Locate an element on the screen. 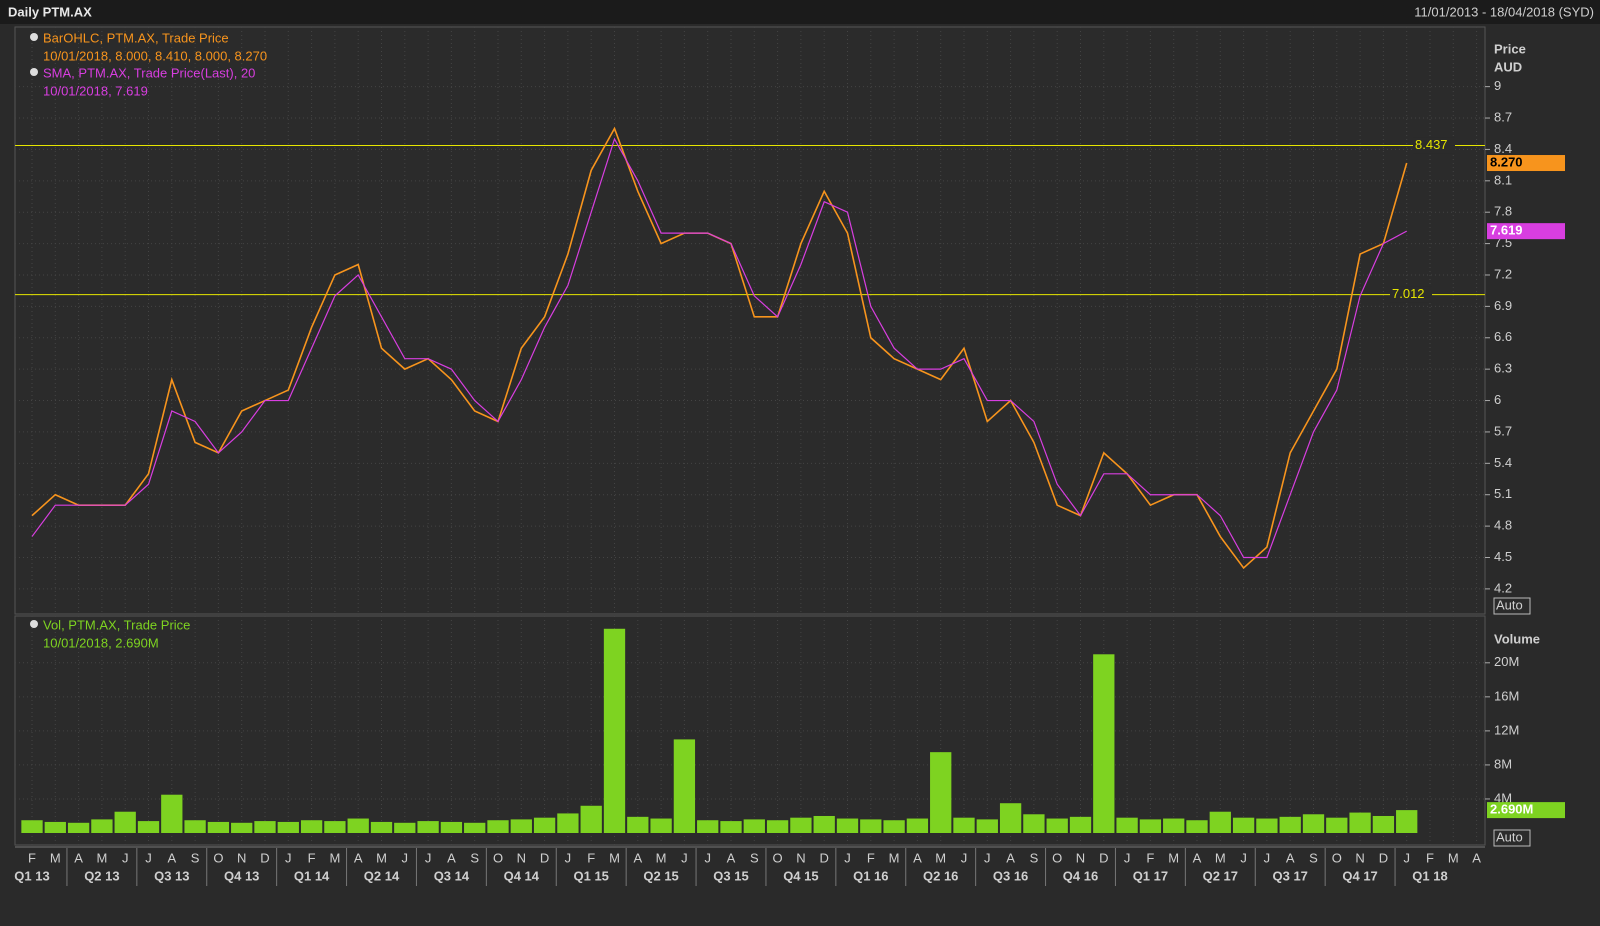 Image resolution: width=1600 pixels, height=926 pixels. last-value-label: 8.270 is located at coordinates (1506, 161).